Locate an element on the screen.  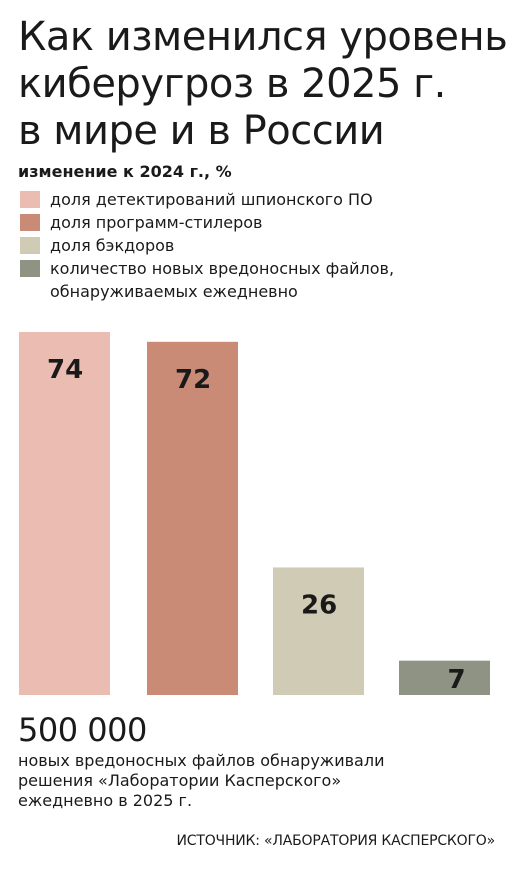
source-credit: ИСТОЧНИК: «ЛАБОРАТОРИЯ КАСПЕРСКОГО» is located at coordinates (336, 841).